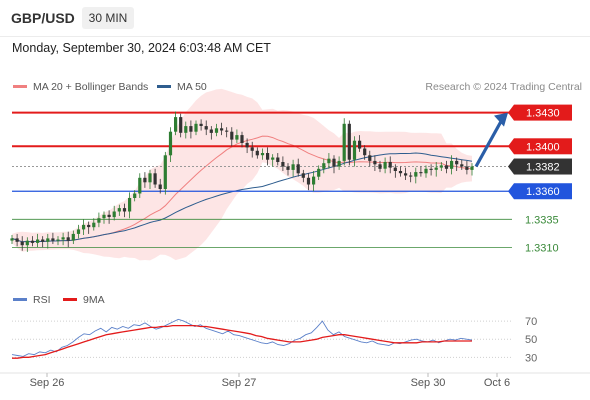 The height and width of the screenshot is (400, 590). I want to click on level-tag-pointer-1.3430, so click(511, 112).